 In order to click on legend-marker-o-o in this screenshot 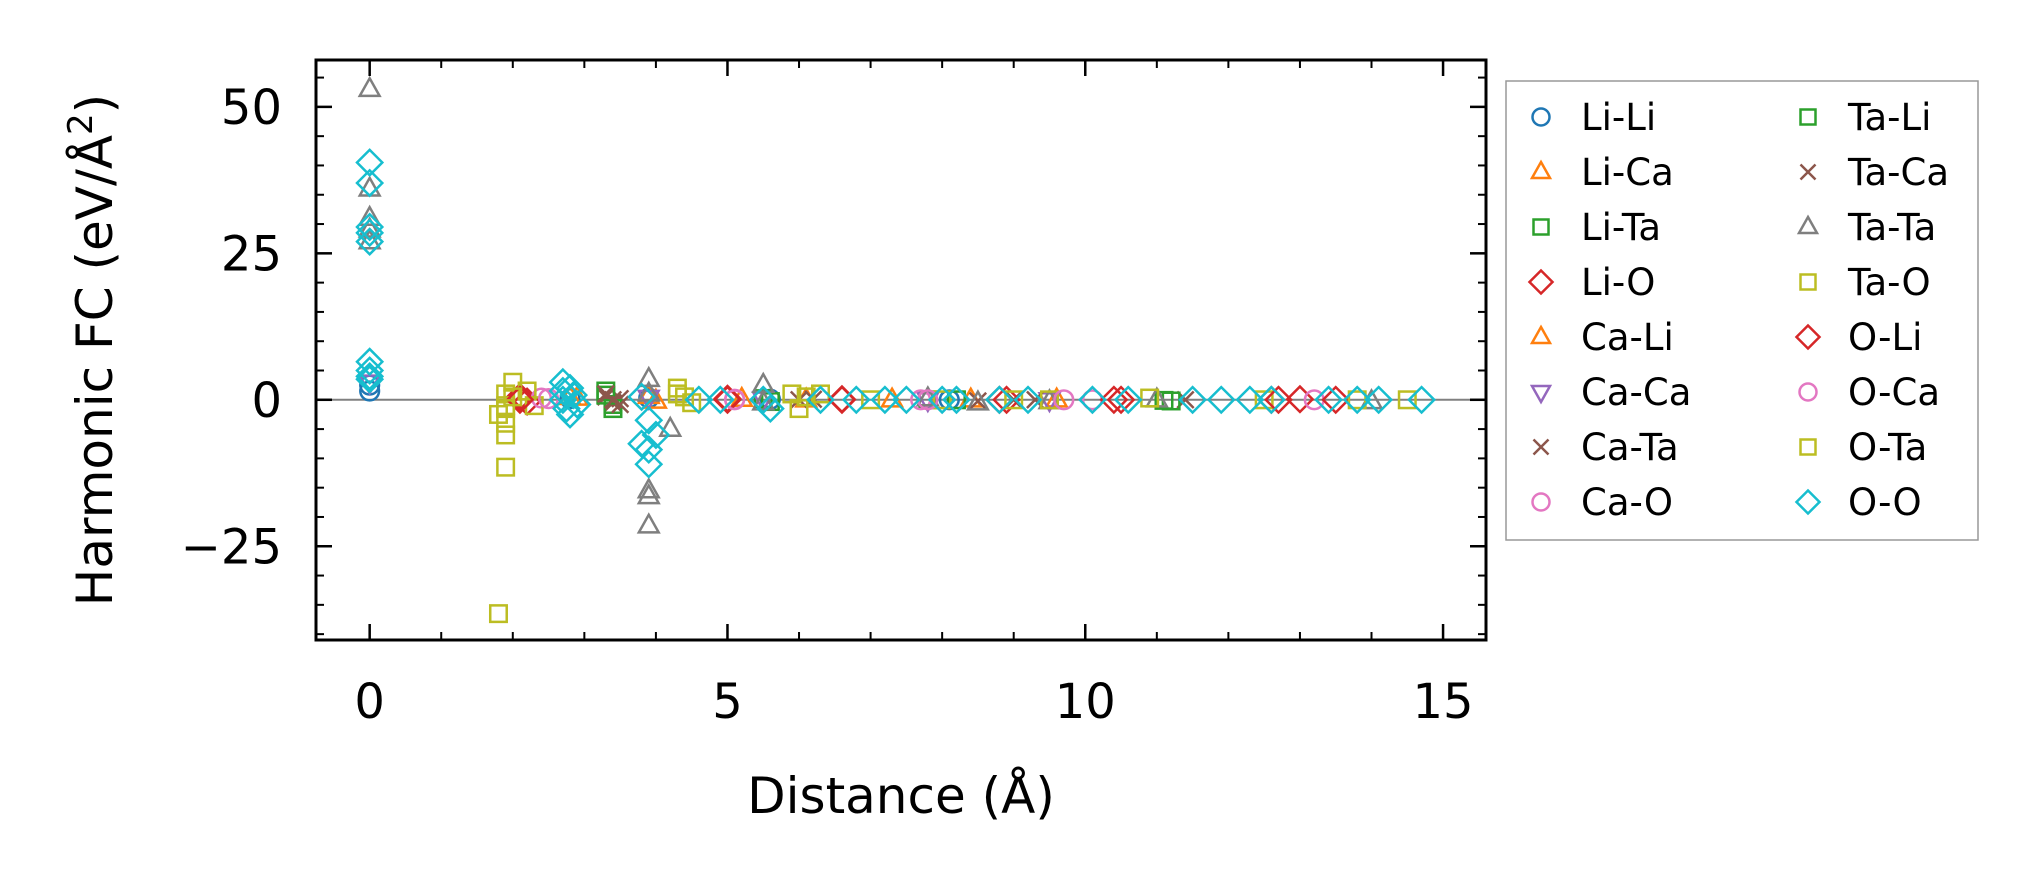, I will do `click(1808, 502)`.